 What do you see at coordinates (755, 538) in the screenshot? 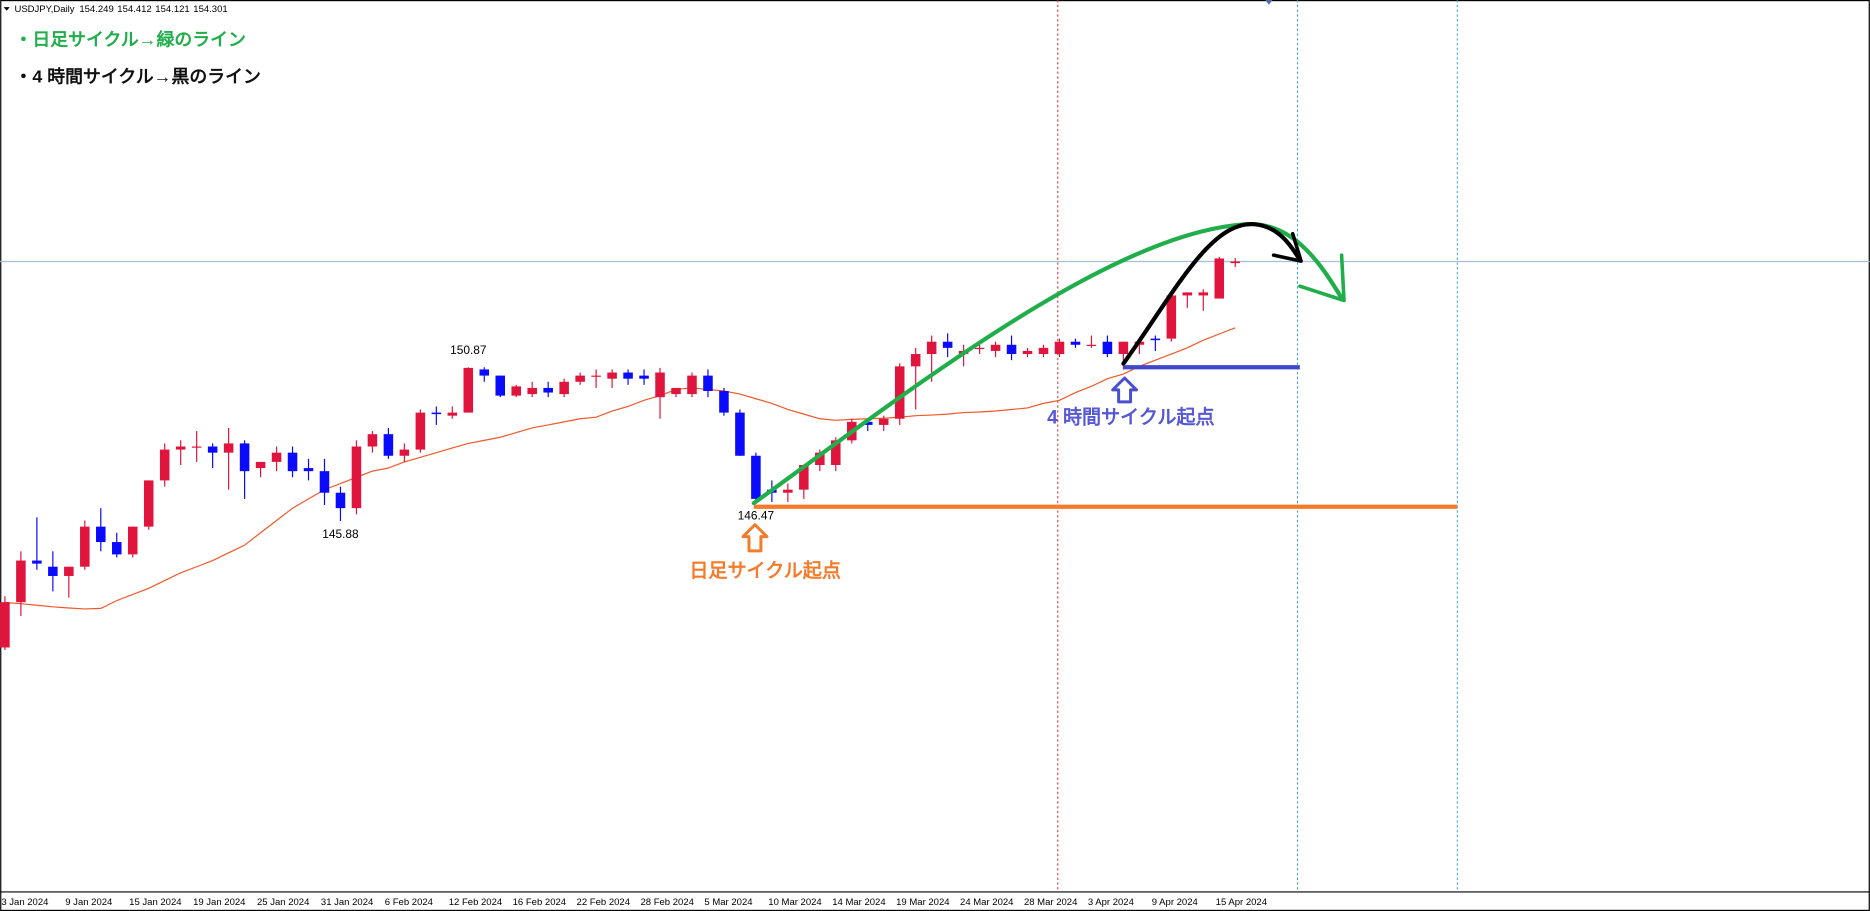
I see `up-arrow` at bounding box center [755, 538].